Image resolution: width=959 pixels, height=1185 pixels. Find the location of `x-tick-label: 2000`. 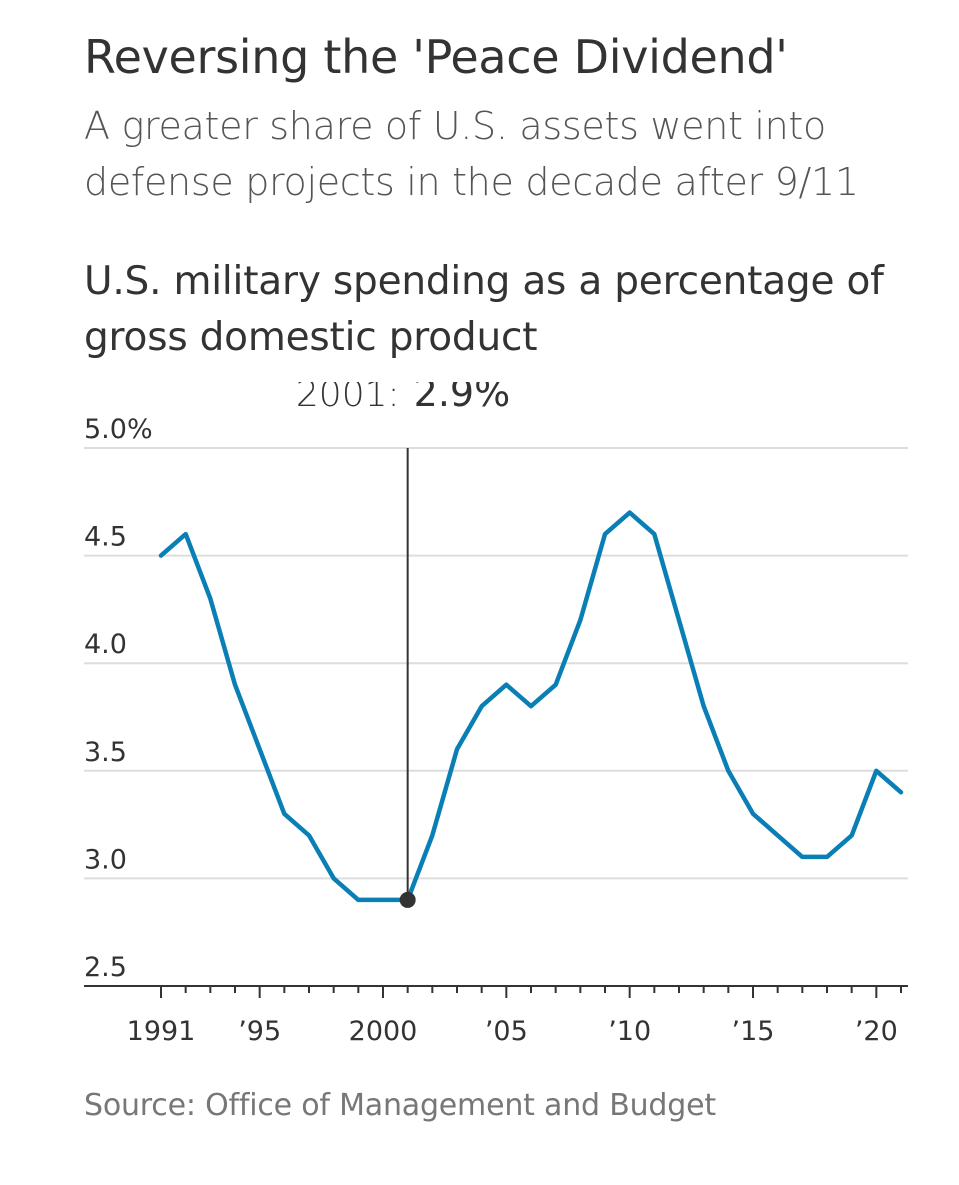

x-tick-label: 2000 is located at coordinates (383, 1031).